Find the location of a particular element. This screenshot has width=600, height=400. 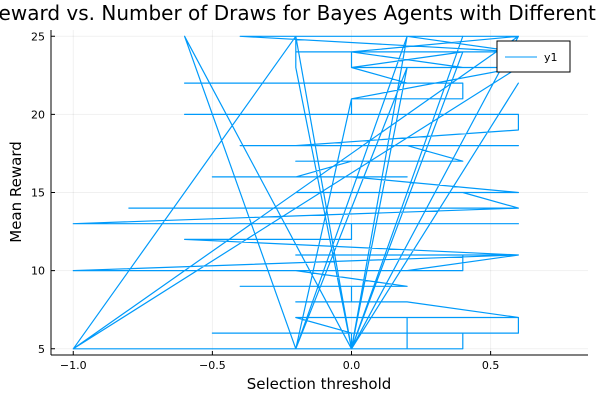

x-tick-label: −1.0 is located at coordinates (73, 365).